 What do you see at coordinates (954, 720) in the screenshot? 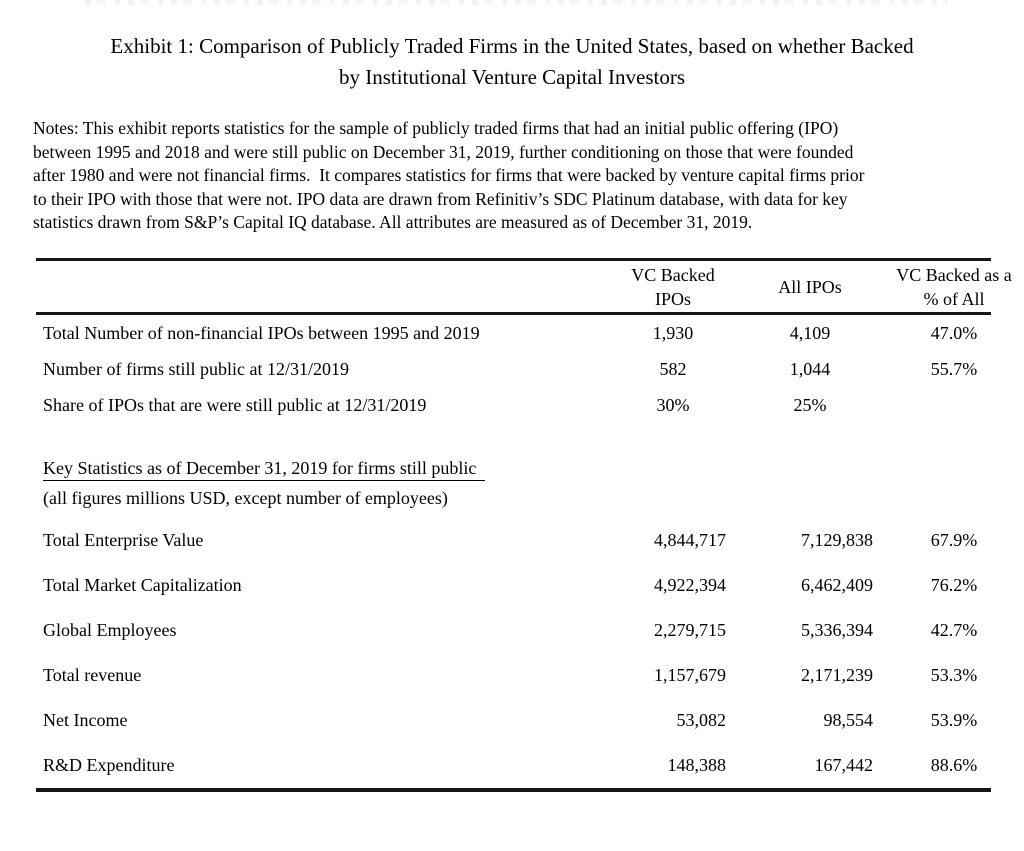
I see `row-value-pct: 53.9%` at bounding box center [954, 720].